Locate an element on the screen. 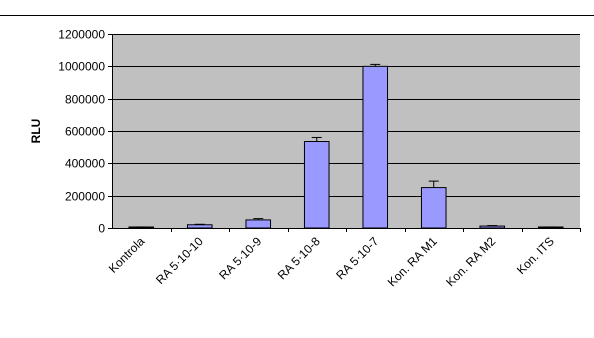  x-tick-label: RA 5·10-7 is located at coordinates (357, 258).